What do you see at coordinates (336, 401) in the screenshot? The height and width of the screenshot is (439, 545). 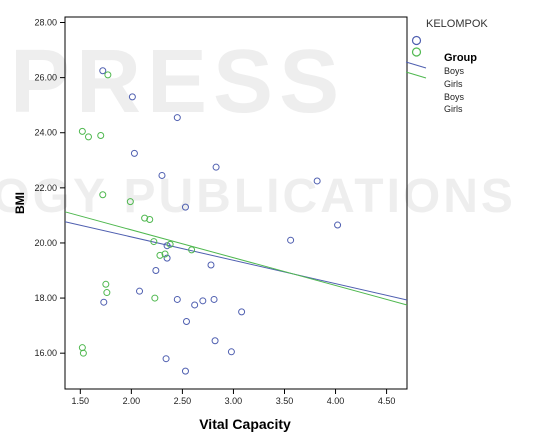 I see `x-tick-label: 4.00` at bounding box center [336, 401].